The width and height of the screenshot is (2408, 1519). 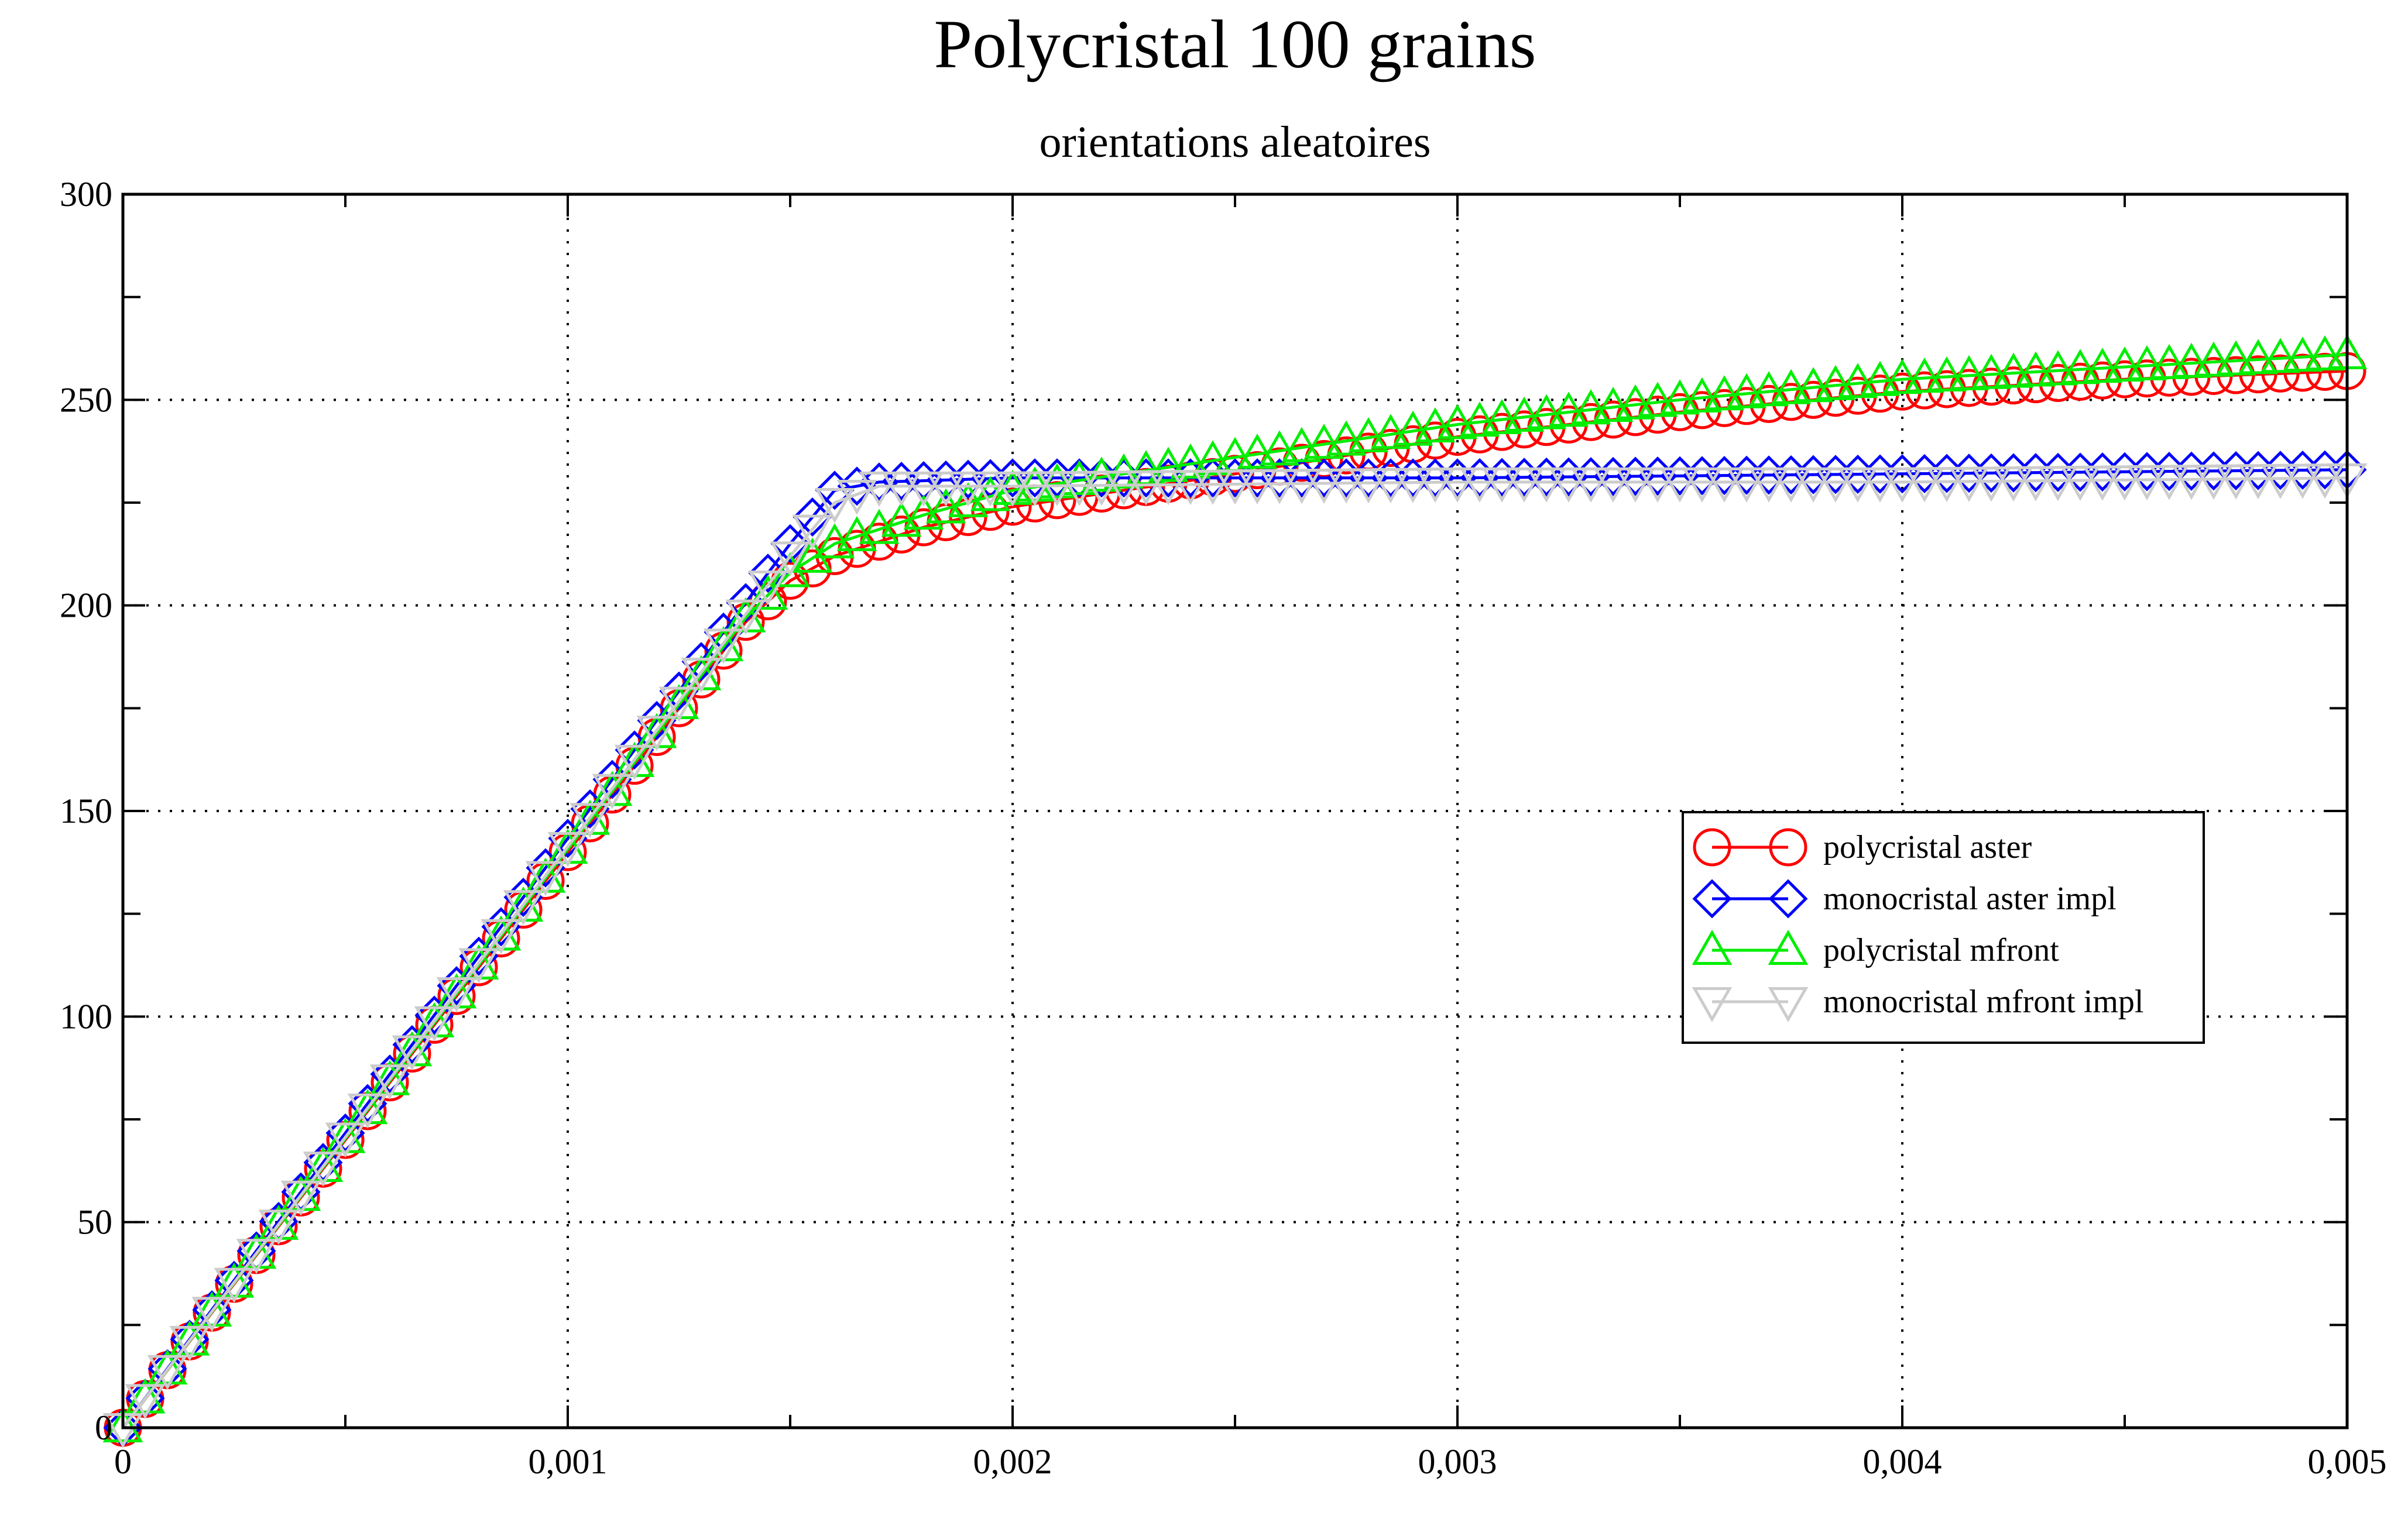 I want to click on chart-subtitle: orientations aleatoires, so click(x=1235, y=142).